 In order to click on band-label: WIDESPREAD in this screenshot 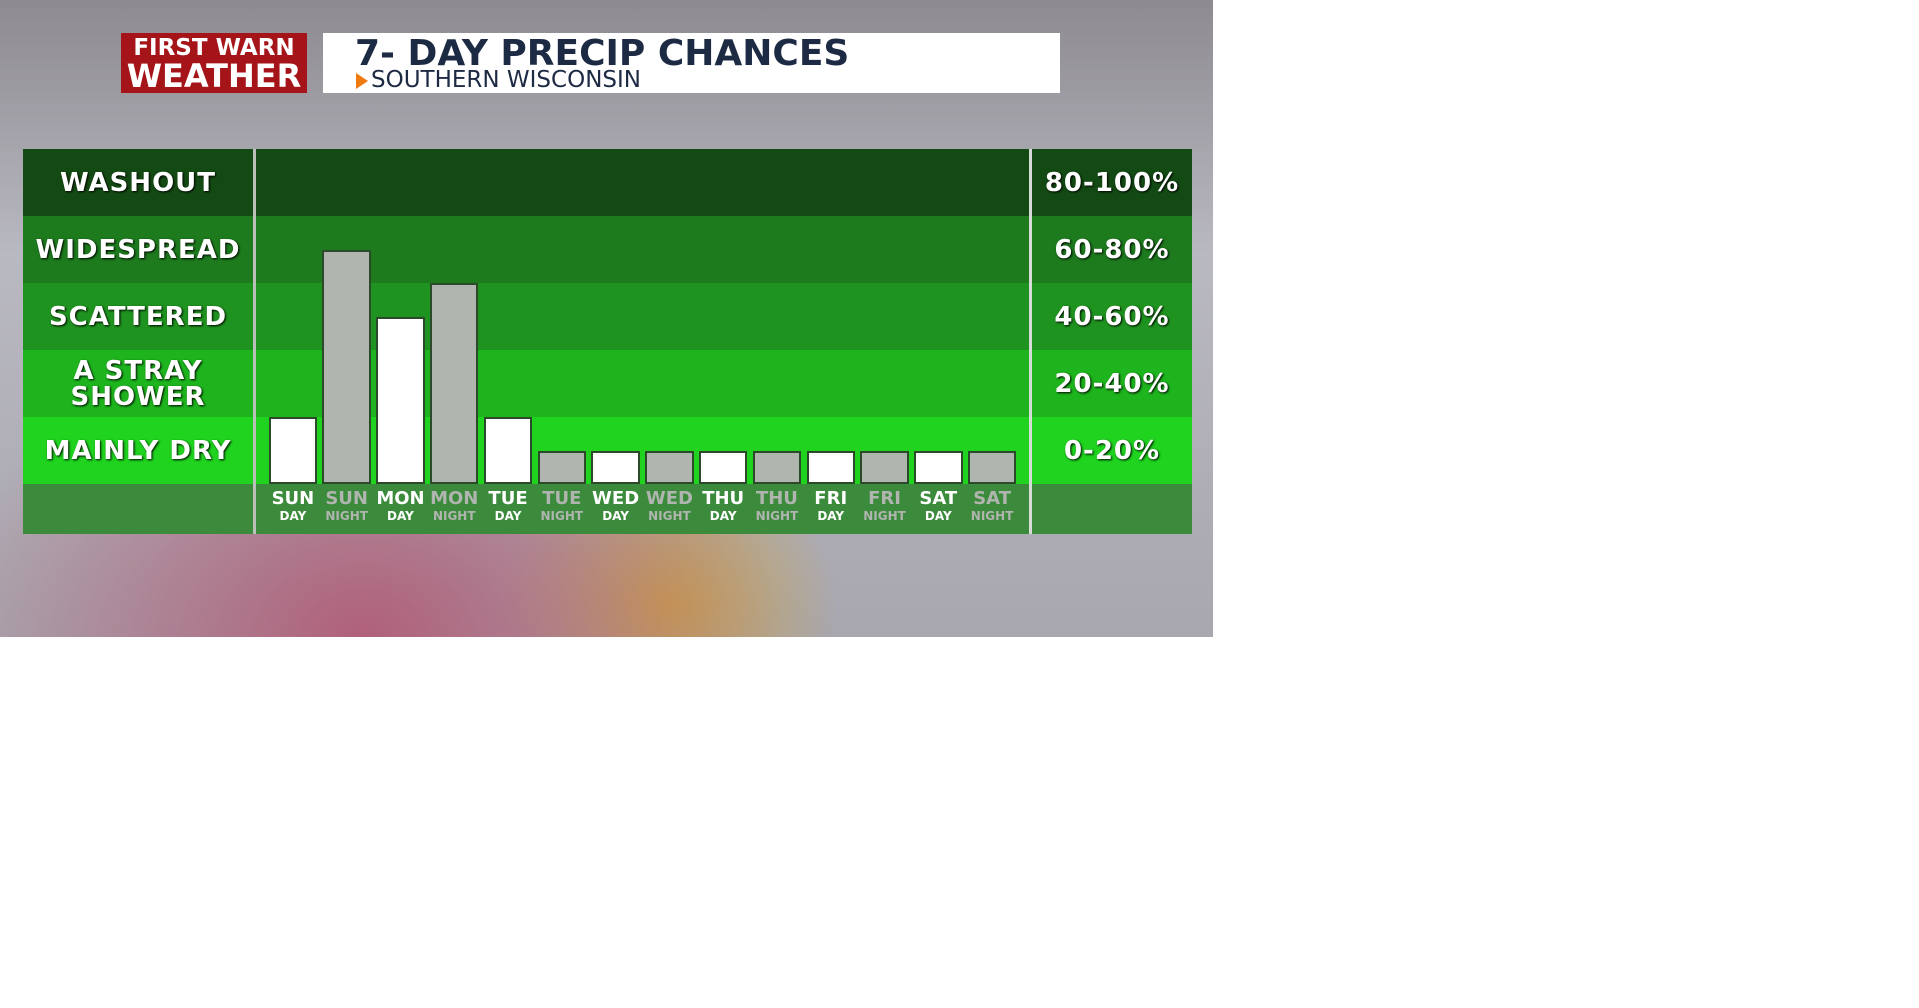, I will do `click(138, 249)`.